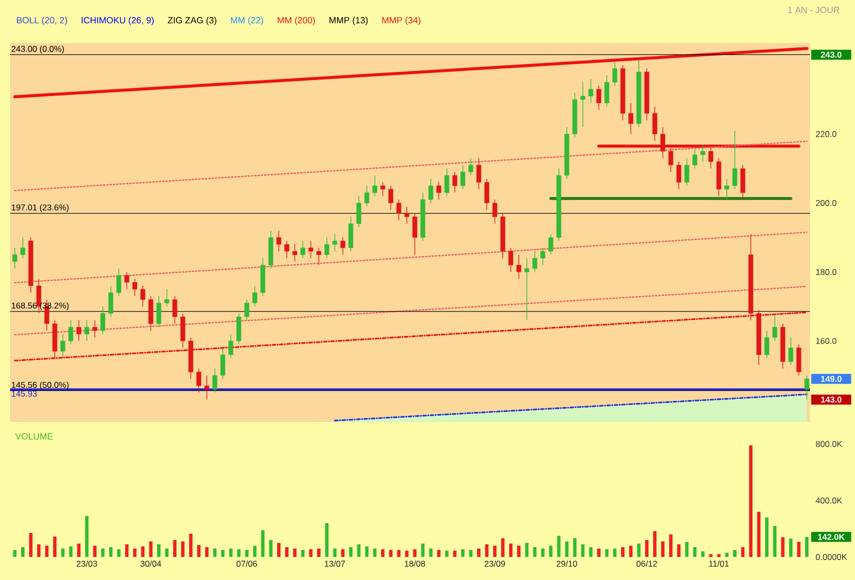  What do you see at coordinates (495, 563) in the screenshot?
I see `x-tick-label: 23/09` at bounding box center [495, 563].